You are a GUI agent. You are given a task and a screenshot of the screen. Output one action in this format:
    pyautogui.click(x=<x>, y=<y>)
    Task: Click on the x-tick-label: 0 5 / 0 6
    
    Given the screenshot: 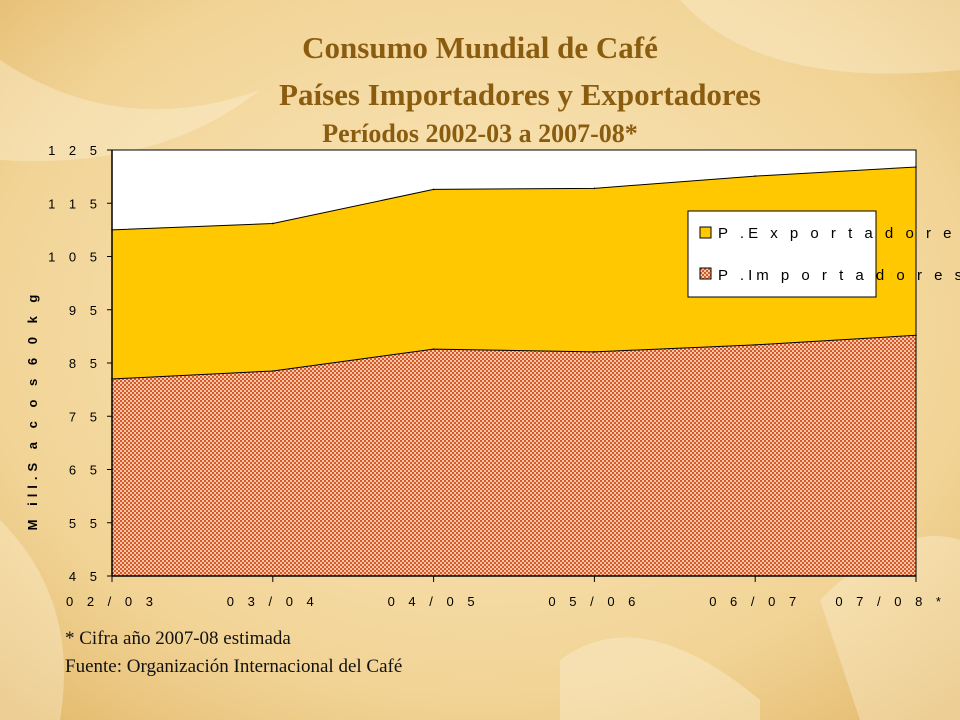 What is the action you would take?
    pyautogui.click(x=594, y=601)
    